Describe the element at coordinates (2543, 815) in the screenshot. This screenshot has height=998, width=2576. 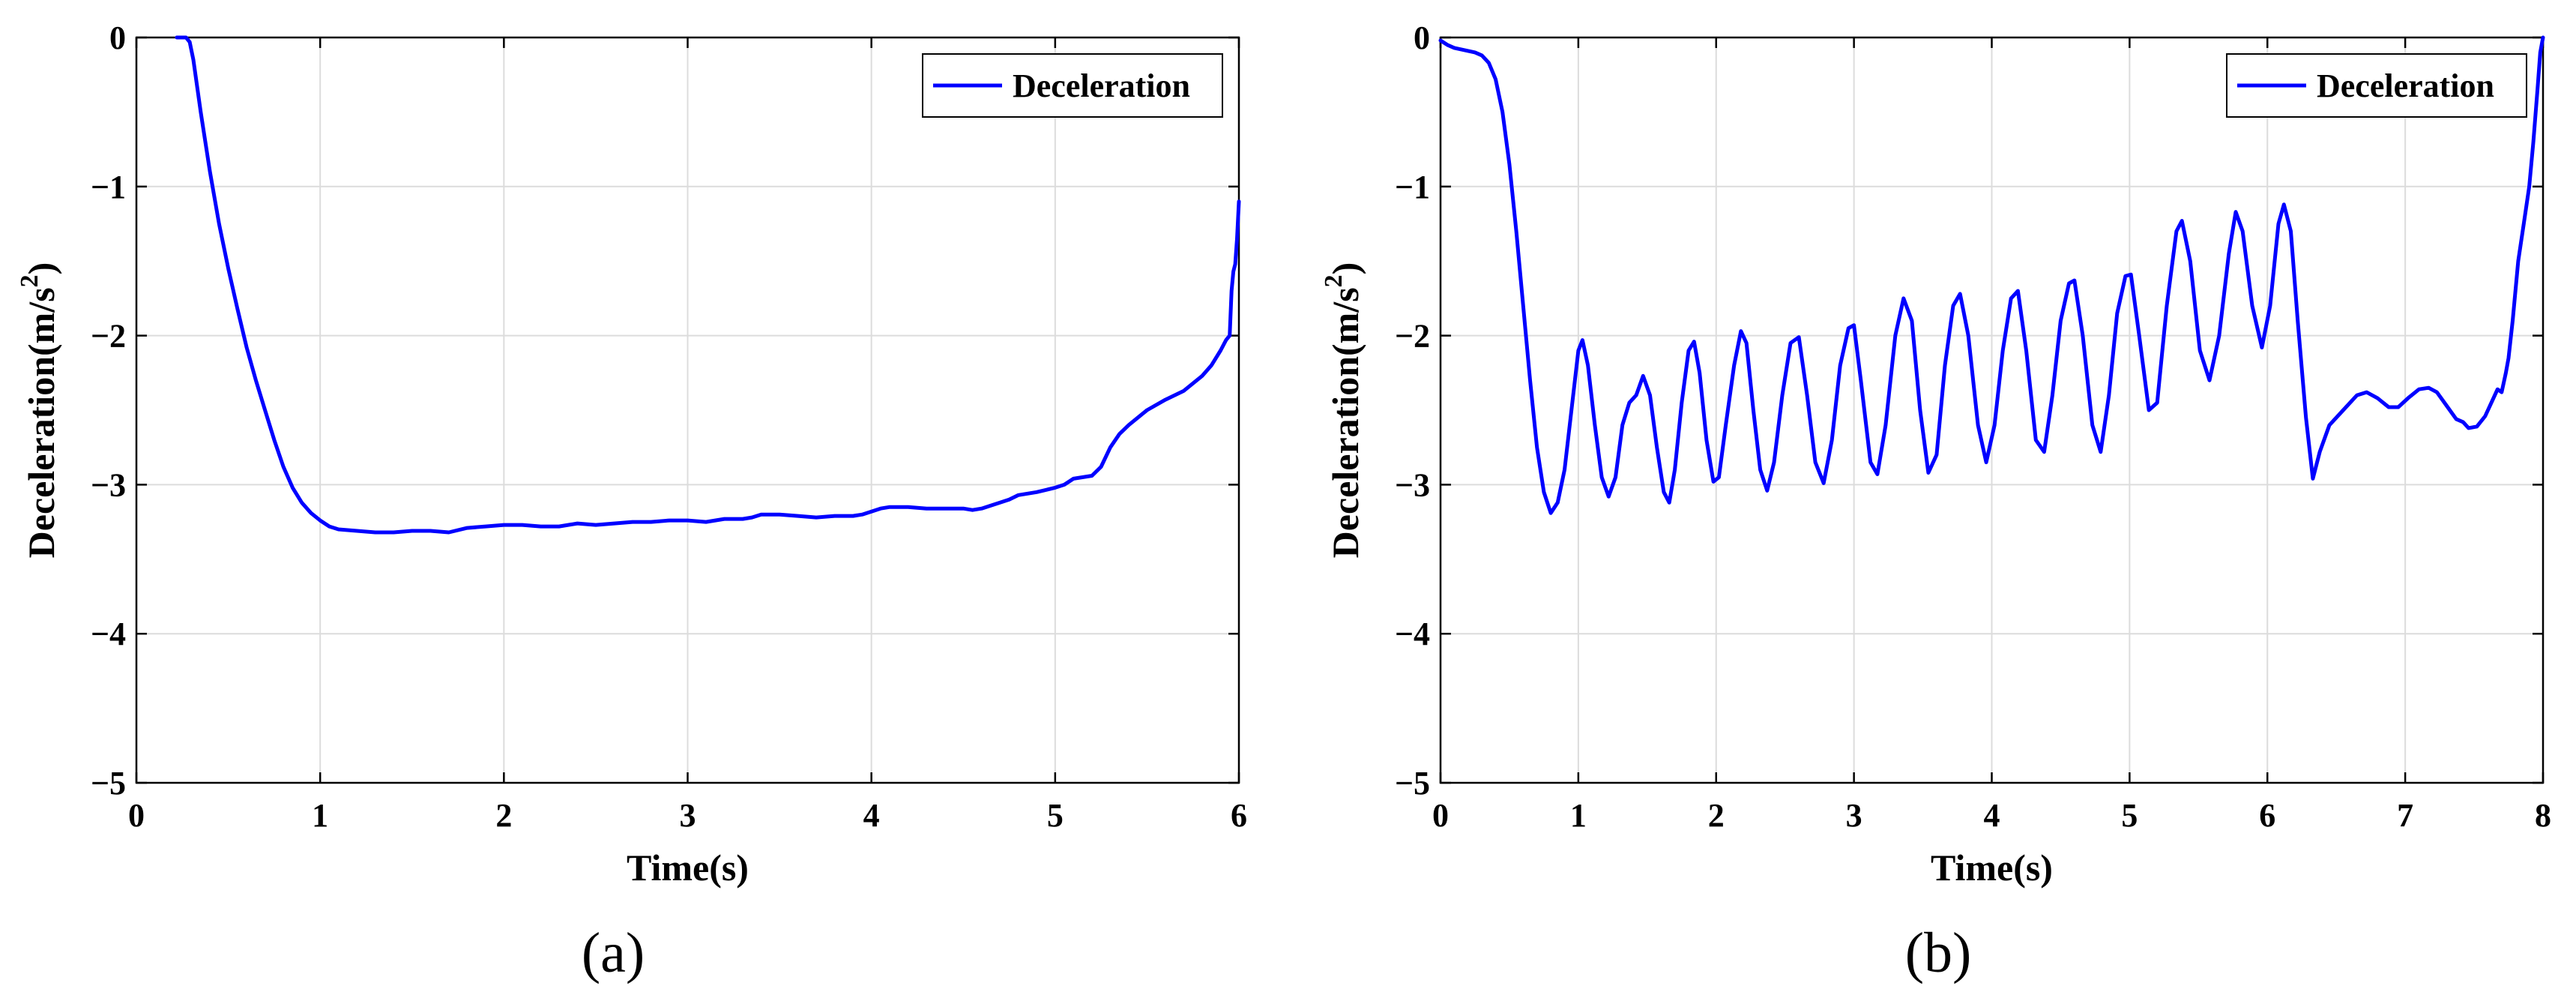
I see `x-tick-label: 8` at that location.